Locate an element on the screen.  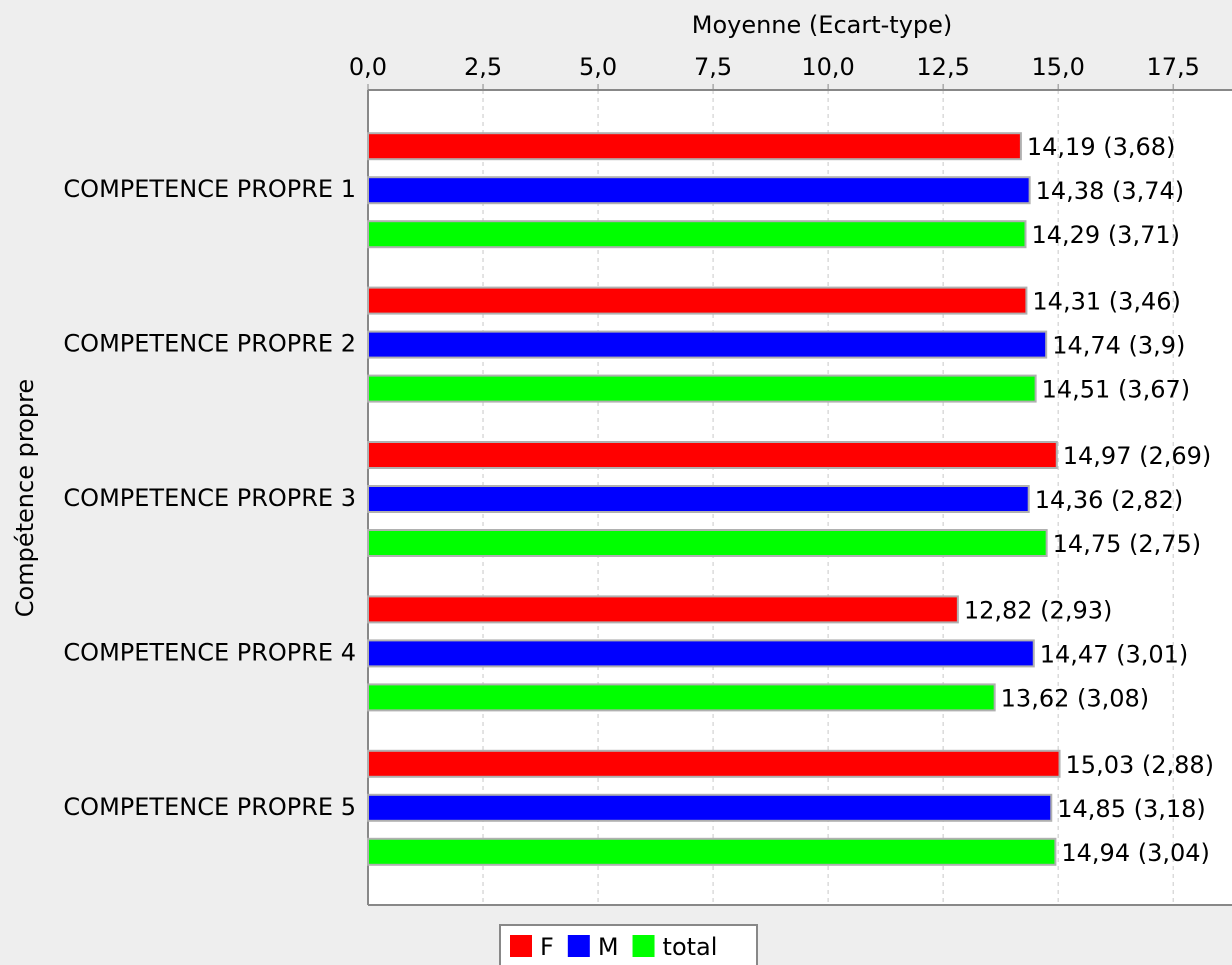
data-label: 14,29 (3,71) is located at coordinates (1105, 235).